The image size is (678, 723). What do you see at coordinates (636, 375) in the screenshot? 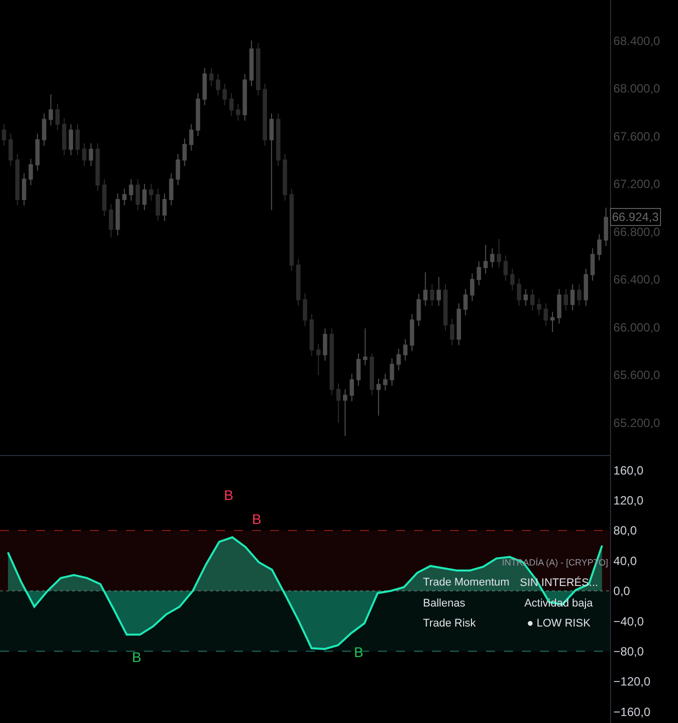
I see `y-tick-label: 65.600,0` at bounding box center [636, 375].